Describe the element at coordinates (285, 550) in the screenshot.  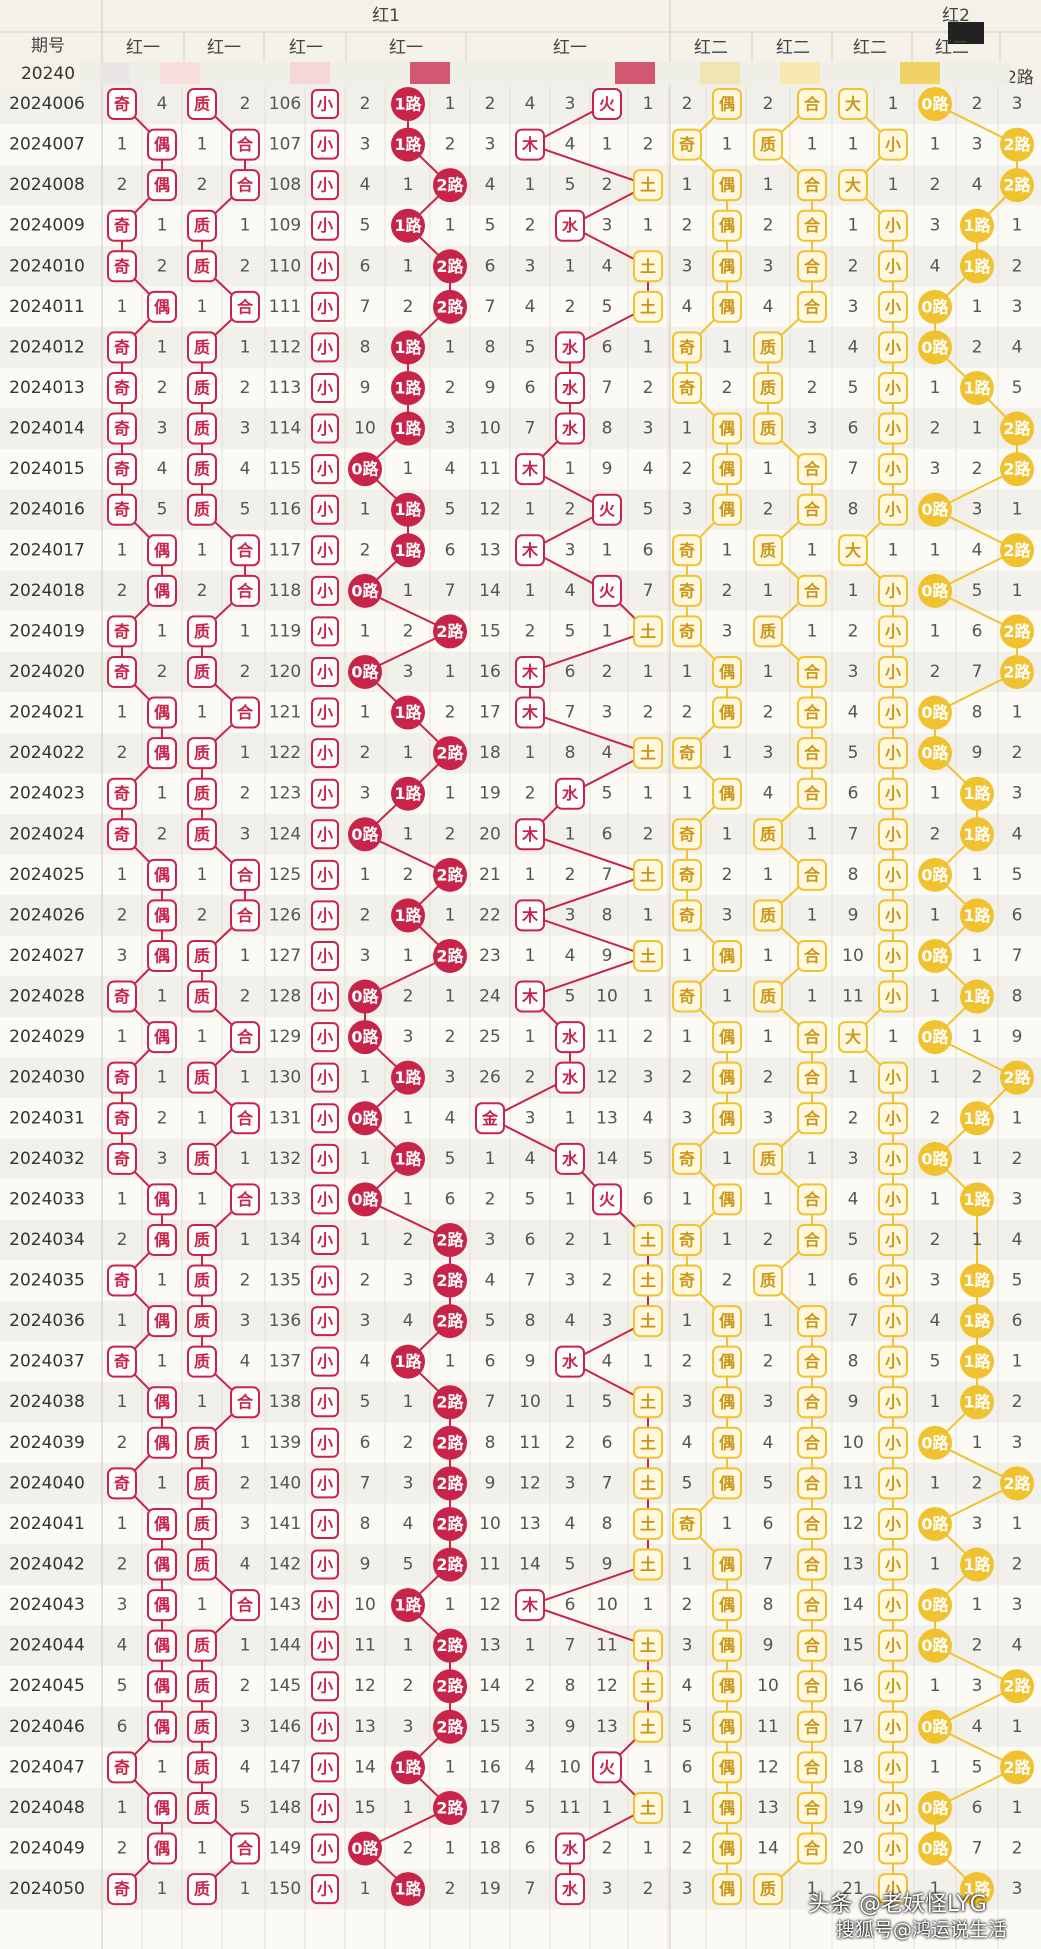
I see `sum-value-cell: 117` at that location.